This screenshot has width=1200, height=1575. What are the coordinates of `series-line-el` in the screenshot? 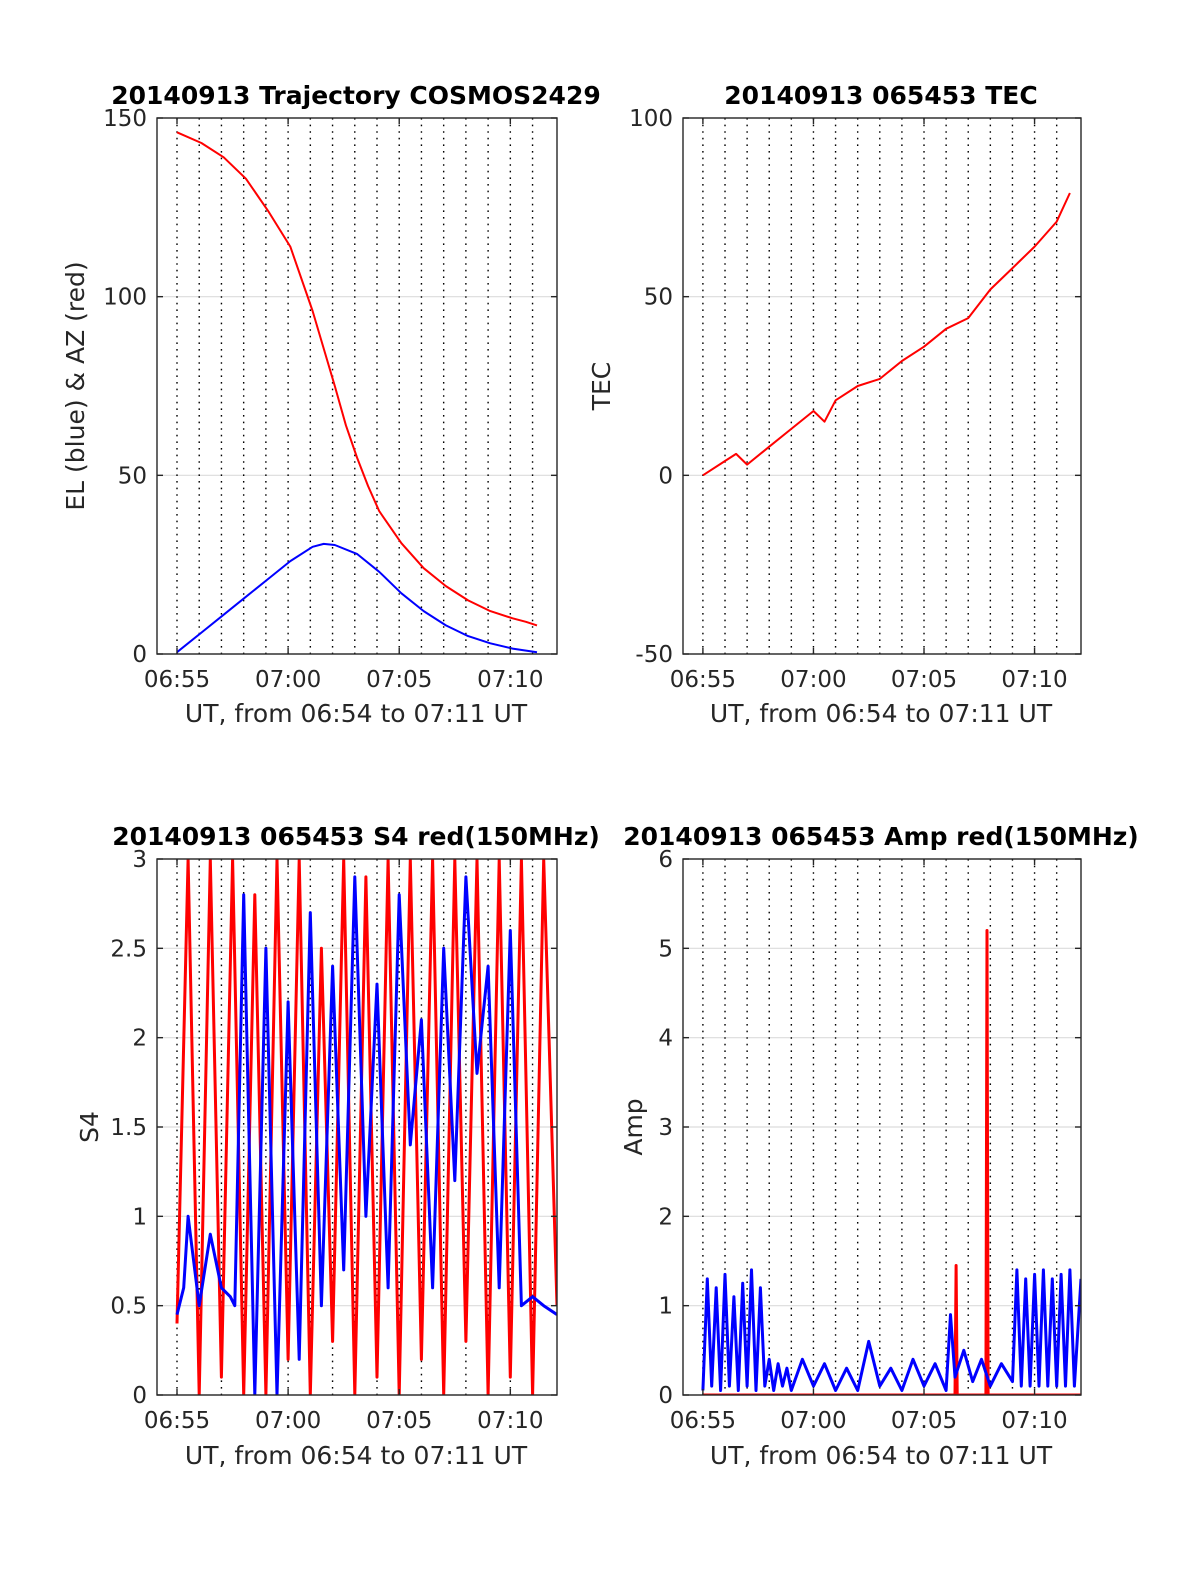 It's located at (357, 598).